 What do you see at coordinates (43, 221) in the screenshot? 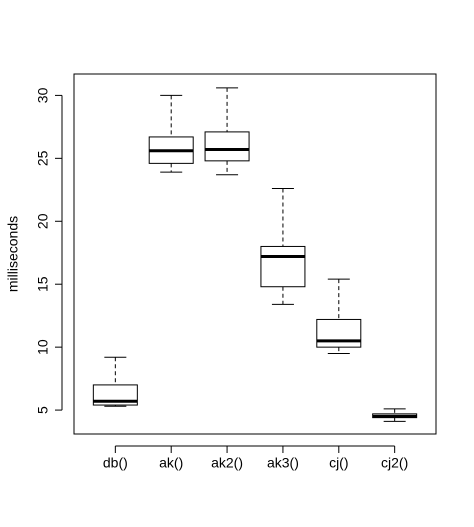
I see `y-tick-label: 20` at bounding box center [43, 221].